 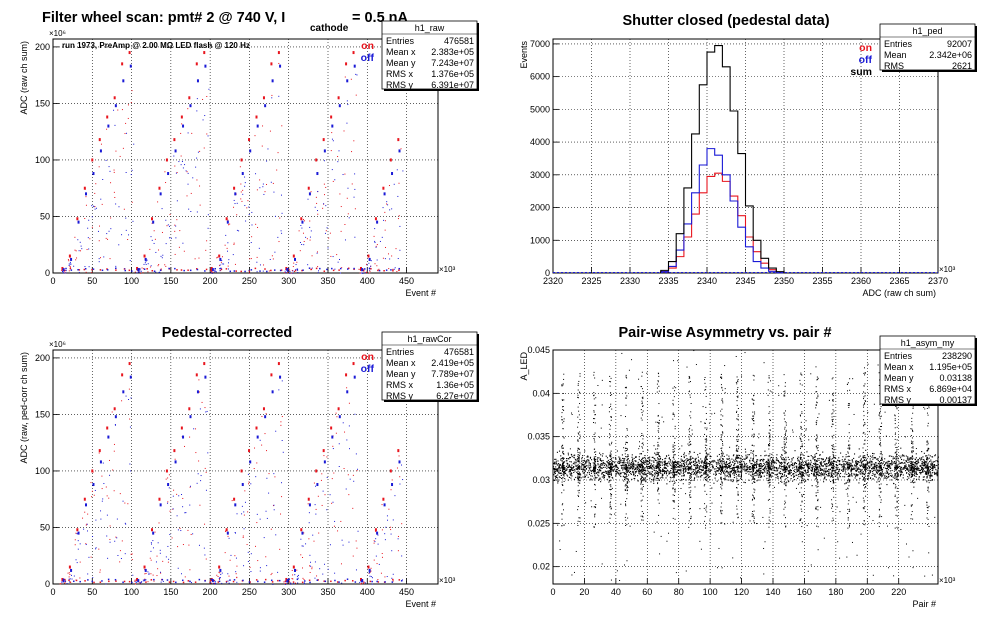 What do you see at coordinates (447, 580) in the screenshot?
I see `x-multiplier: ×10³` at bounding box center [447, 580].